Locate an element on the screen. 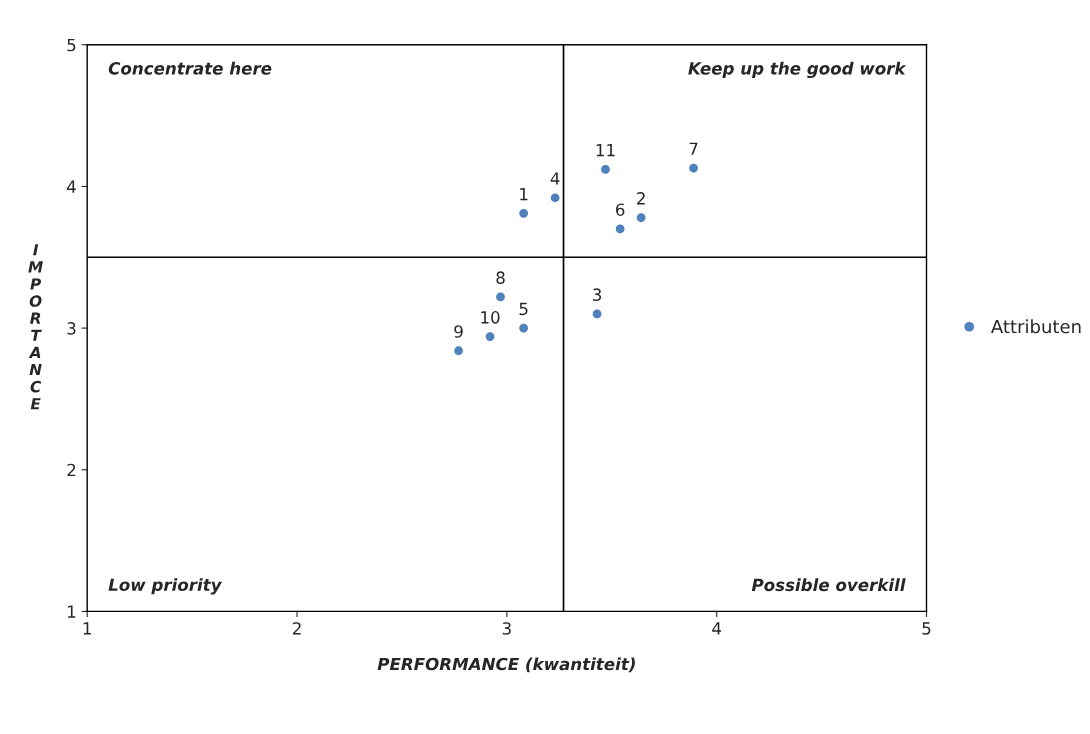 The height and width of the screenshot is (734, 1090). annotation: Keep up the good work is located at coordinates (797, 70).